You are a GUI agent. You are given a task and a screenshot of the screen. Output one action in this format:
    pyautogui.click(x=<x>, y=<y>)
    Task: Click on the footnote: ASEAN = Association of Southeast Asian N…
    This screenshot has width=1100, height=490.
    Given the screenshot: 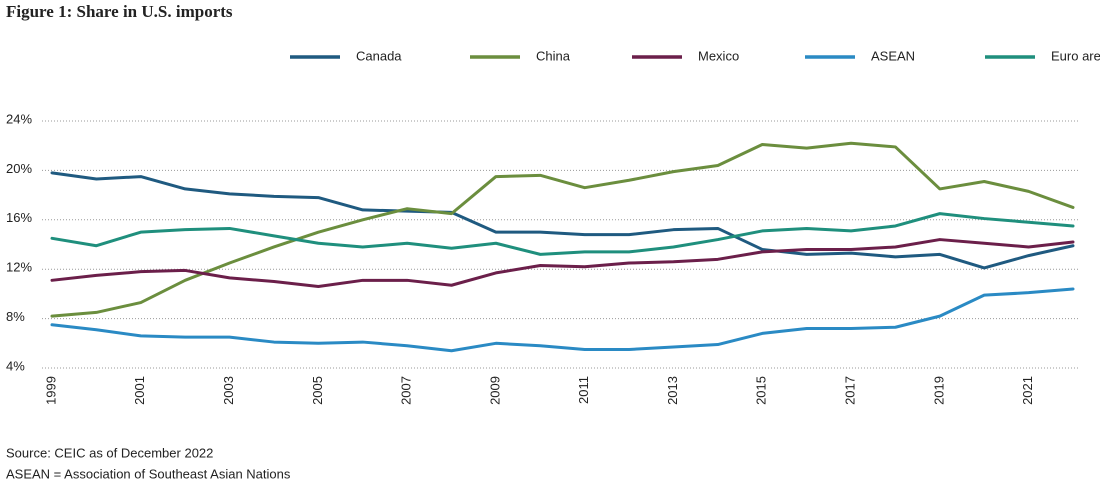 What is the action you would take?
    pyautogui.click(x=148, y=473)
    